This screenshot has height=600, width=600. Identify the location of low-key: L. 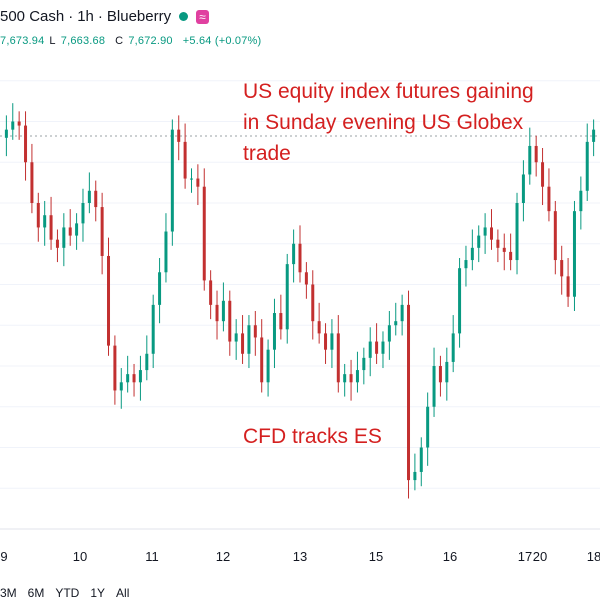
(52, 41).